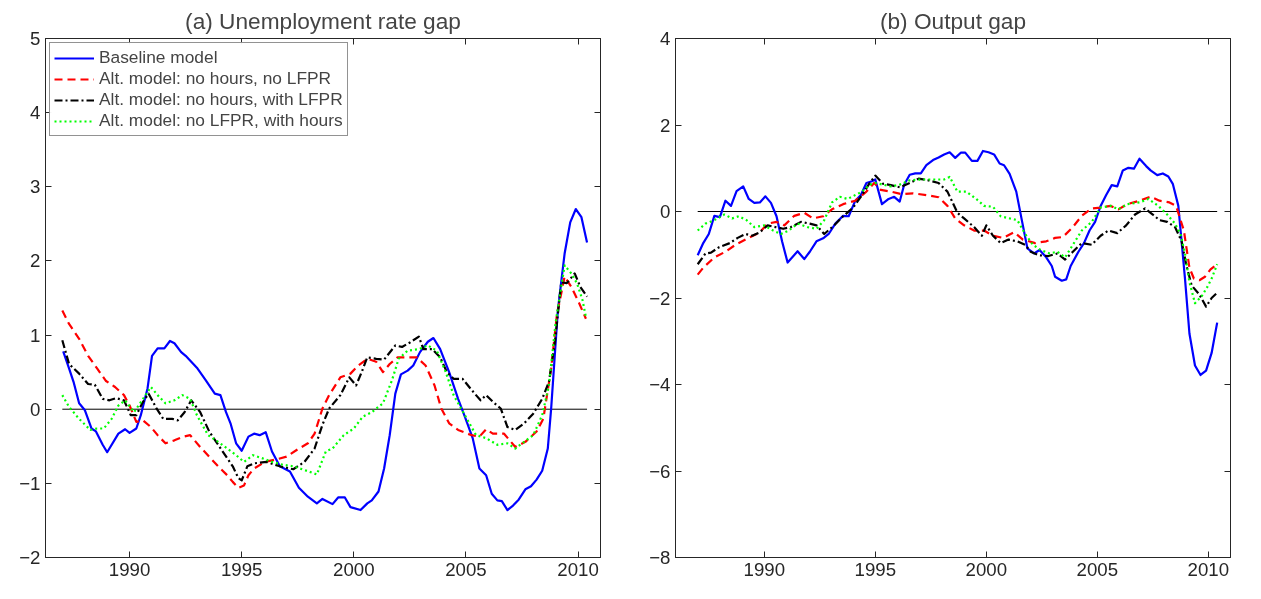  Describe the element at coordinates (660, 384) in the screenshot. I see `y-tick-label: −4` at that location.